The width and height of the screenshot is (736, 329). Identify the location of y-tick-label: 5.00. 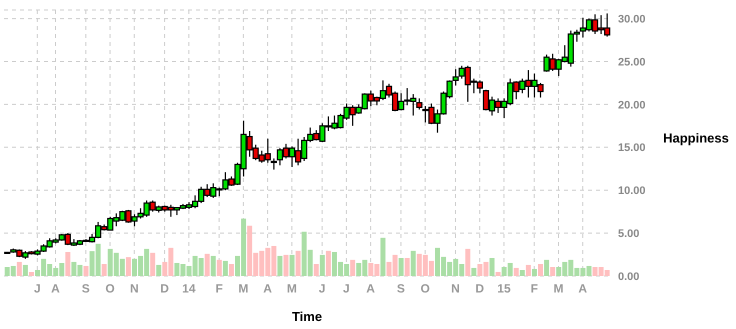
(629, 234).